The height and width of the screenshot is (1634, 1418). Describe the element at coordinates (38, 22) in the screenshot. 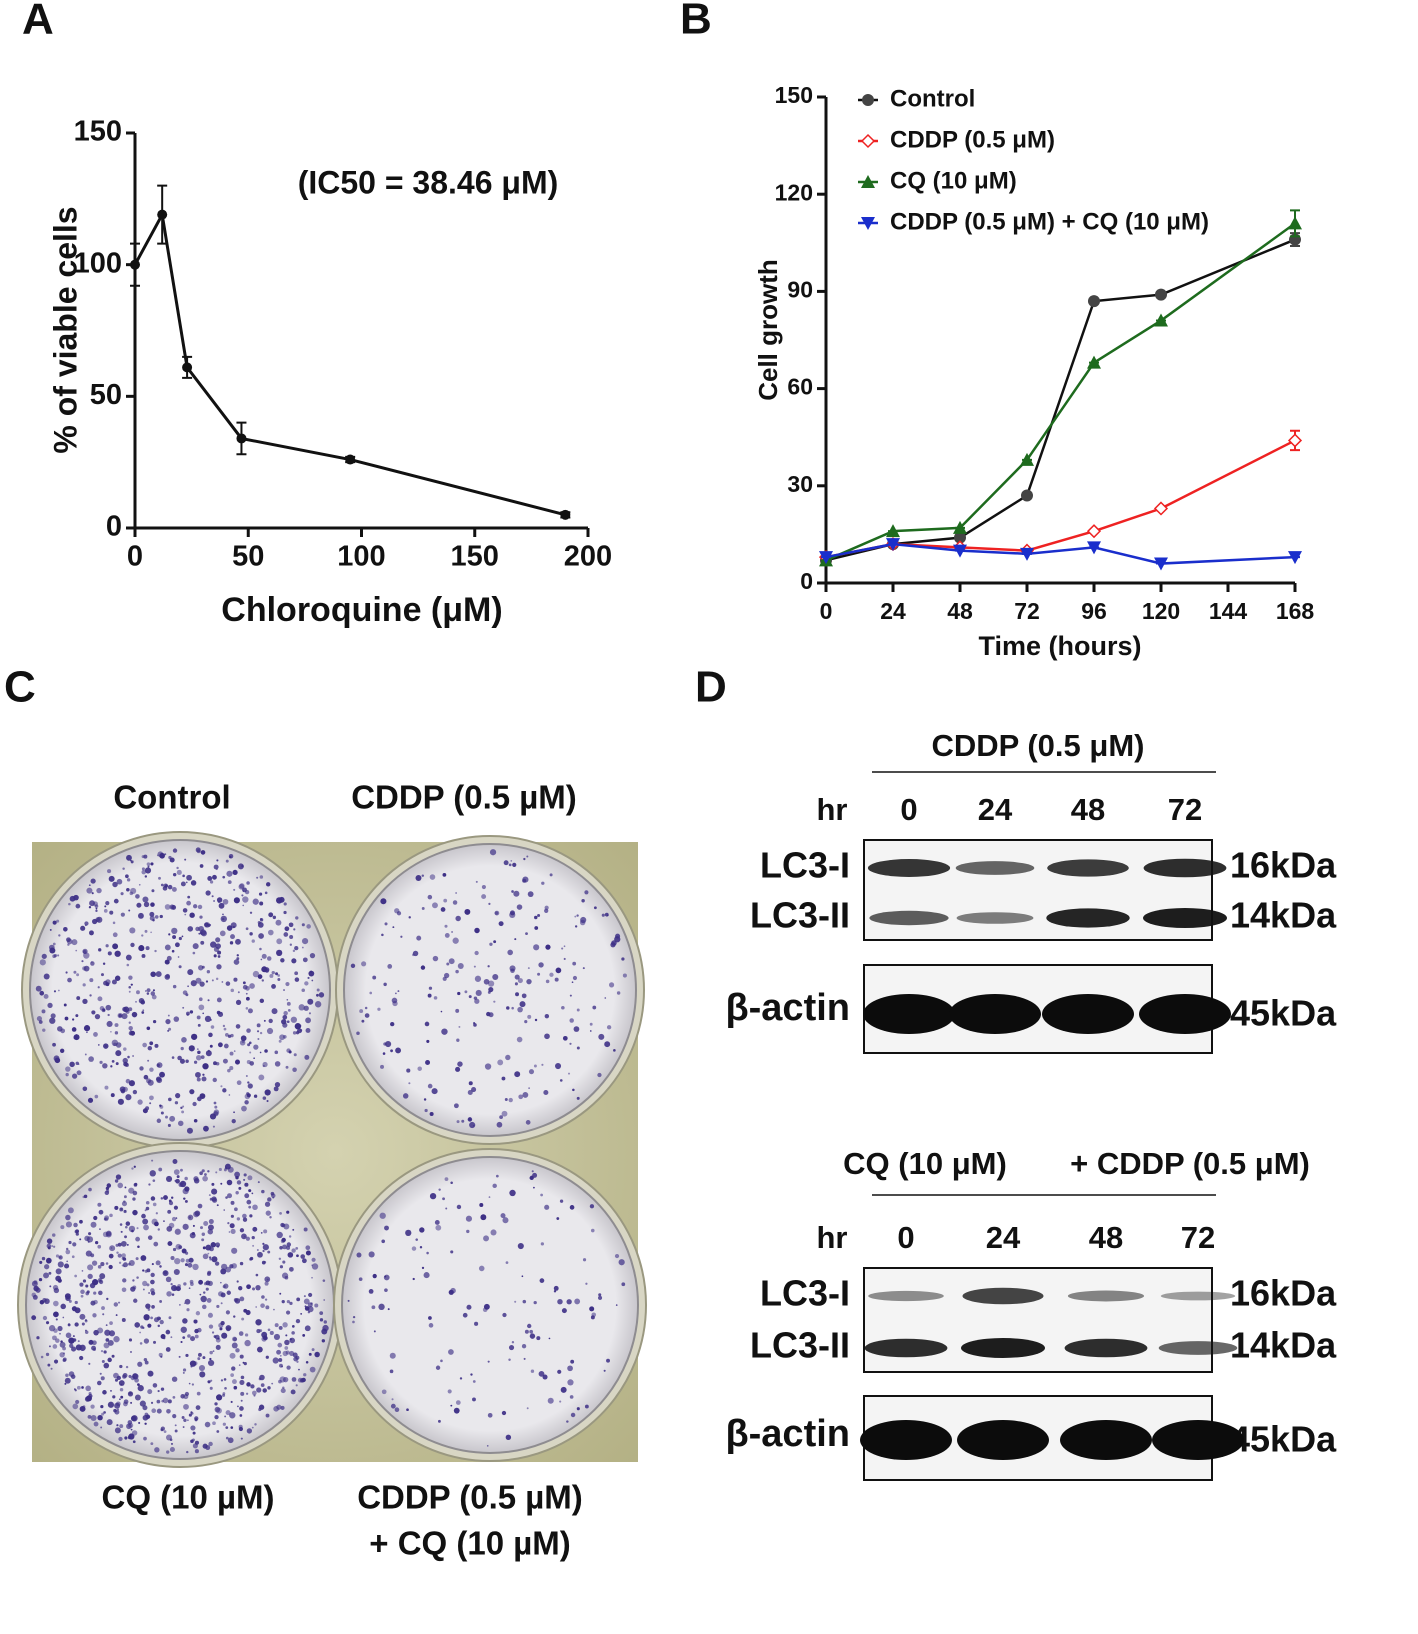

I see `panel-label: A` at that location.